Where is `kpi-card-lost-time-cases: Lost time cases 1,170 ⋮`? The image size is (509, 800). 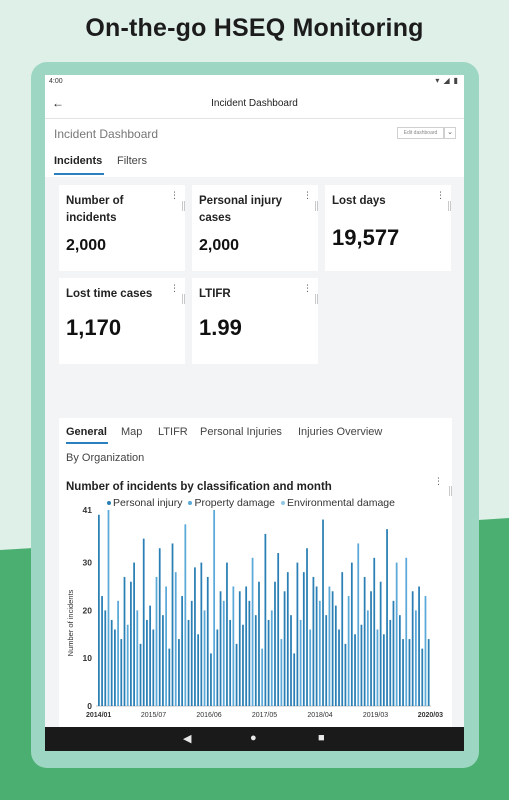
kpi-card-lost-time-cases: Lost time cases 1,170 ⋮ is located at coordinates (122, 321).